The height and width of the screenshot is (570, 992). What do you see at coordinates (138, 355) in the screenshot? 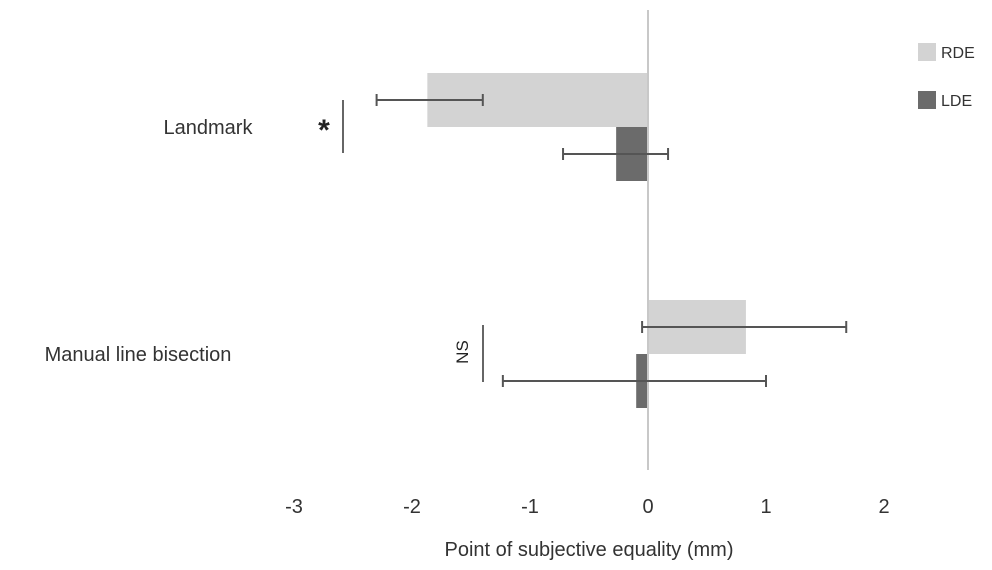
I see `category-label-1: Manual line bisection` at bounding box center [138, 355].